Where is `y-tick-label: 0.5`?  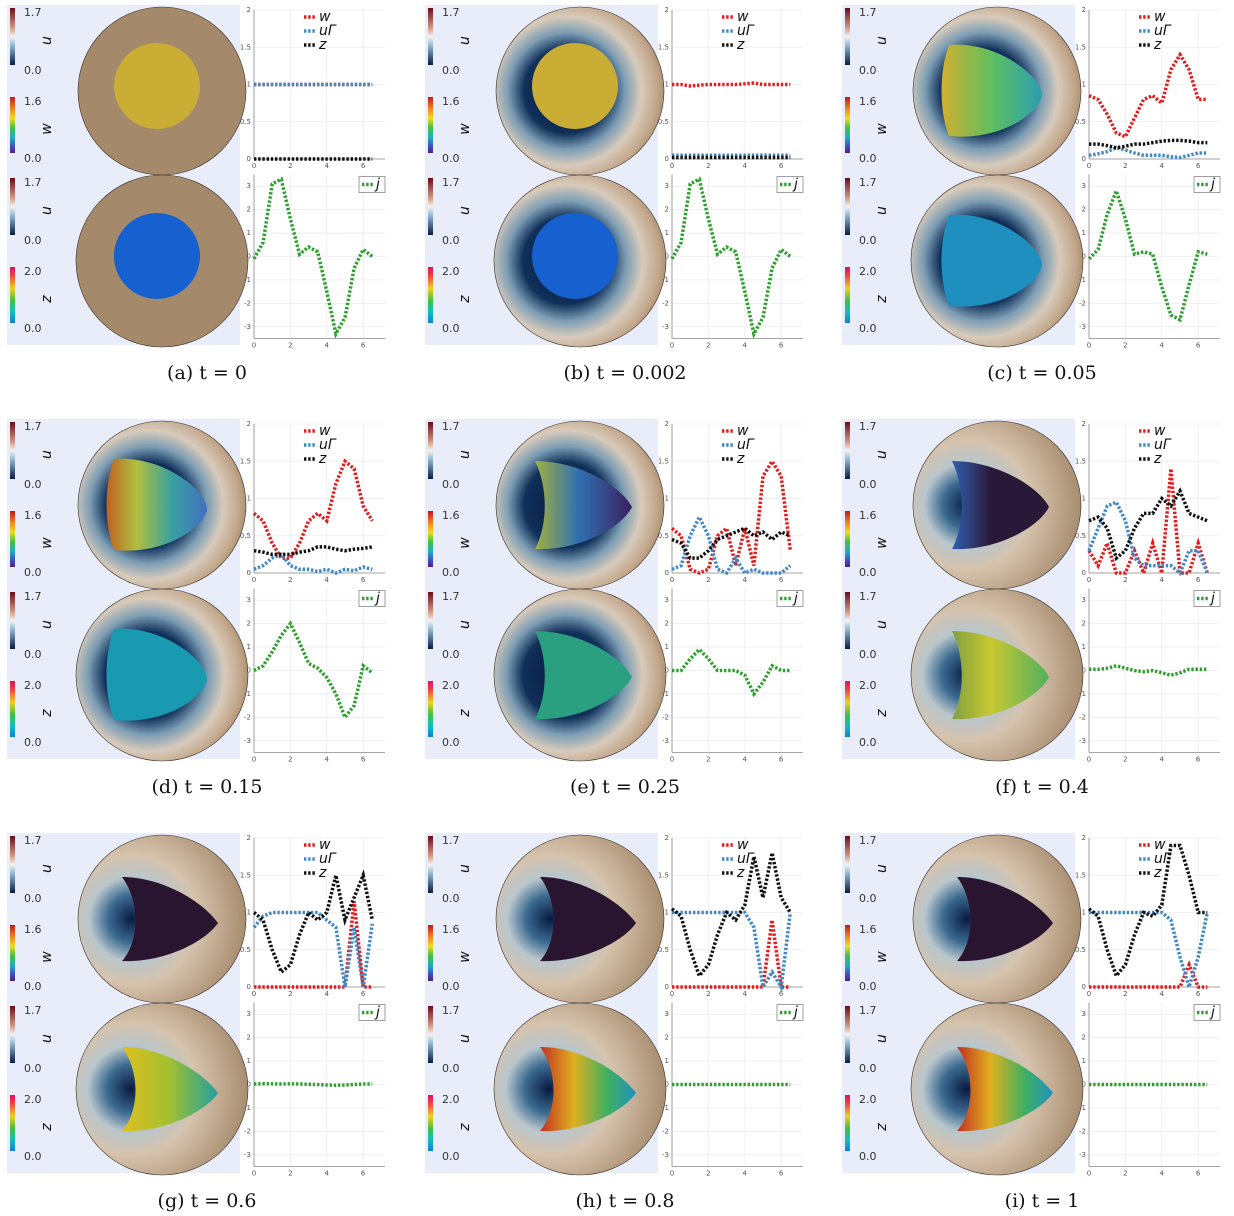
y-tick-label: 0.5 is located at coordinates (663, 536).